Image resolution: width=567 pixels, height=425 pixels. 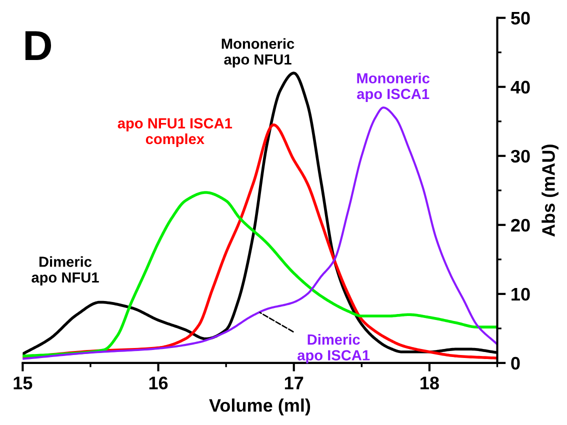 I want to click on y-tick-label: 30, so click(x=520, y=156).